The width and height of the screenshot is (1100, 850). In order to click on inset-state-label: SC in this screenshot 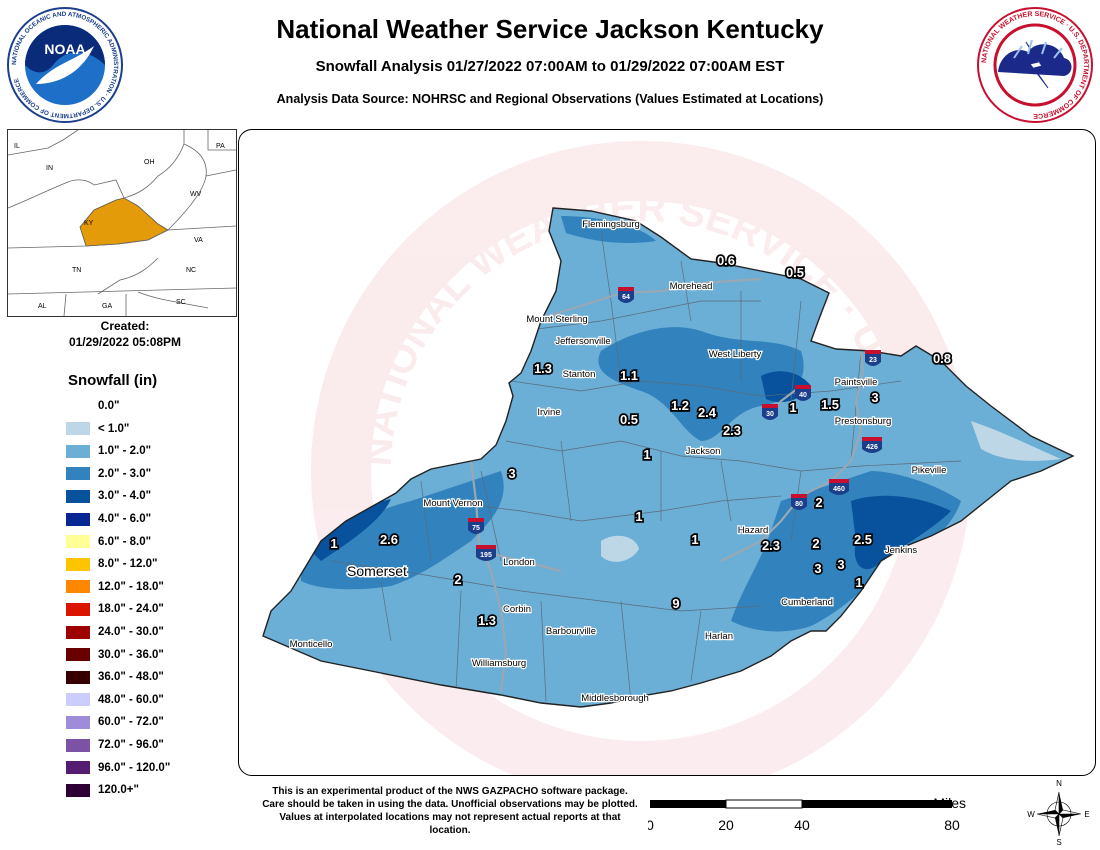, I will do `click(181, 302)`.